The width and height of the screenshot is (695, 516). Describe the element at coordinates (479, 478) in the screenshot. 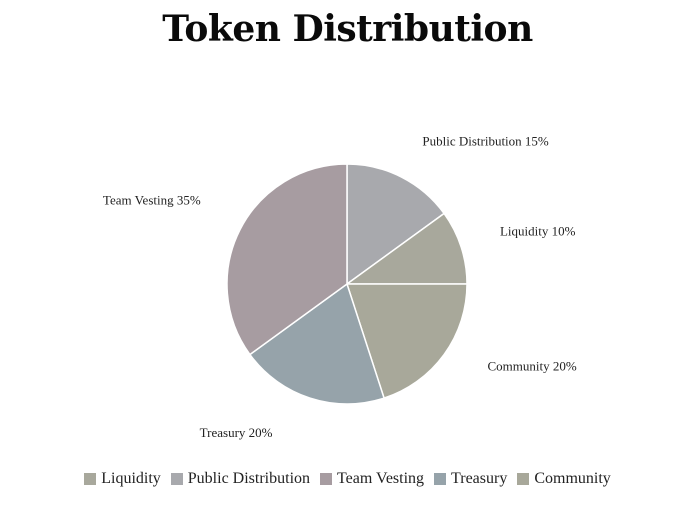

I see `legend-label: Treasury` at that location.